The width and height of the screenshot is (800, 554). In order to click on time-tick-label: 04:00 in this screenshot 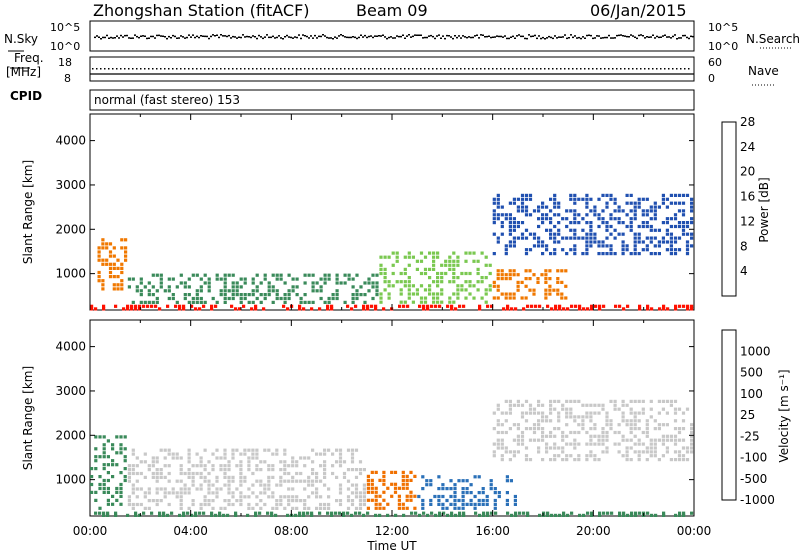, I will do `click(190, 531)`.